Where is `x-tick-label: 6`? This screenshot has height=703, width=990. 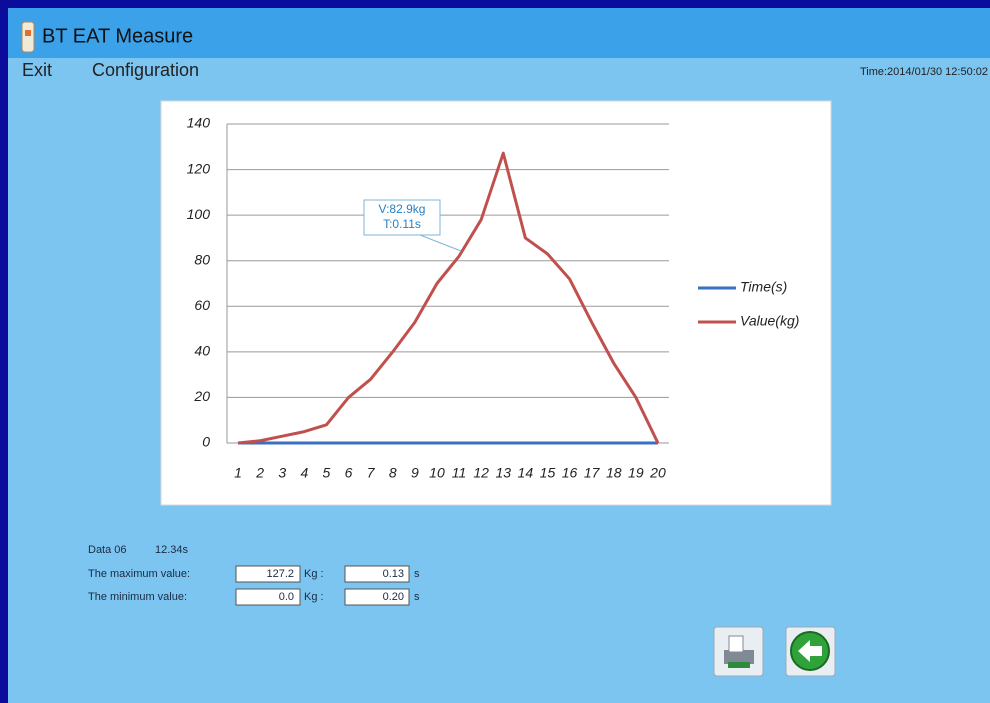
x-tick-label: 6 is located at coordinates (349, 473).